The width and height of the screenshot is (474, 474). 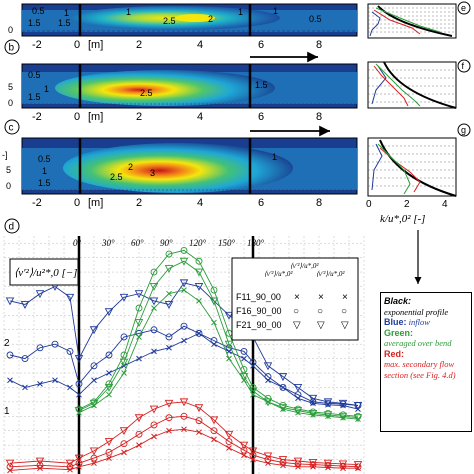 I want to click on profile-blue, so click(x=379, y=85).